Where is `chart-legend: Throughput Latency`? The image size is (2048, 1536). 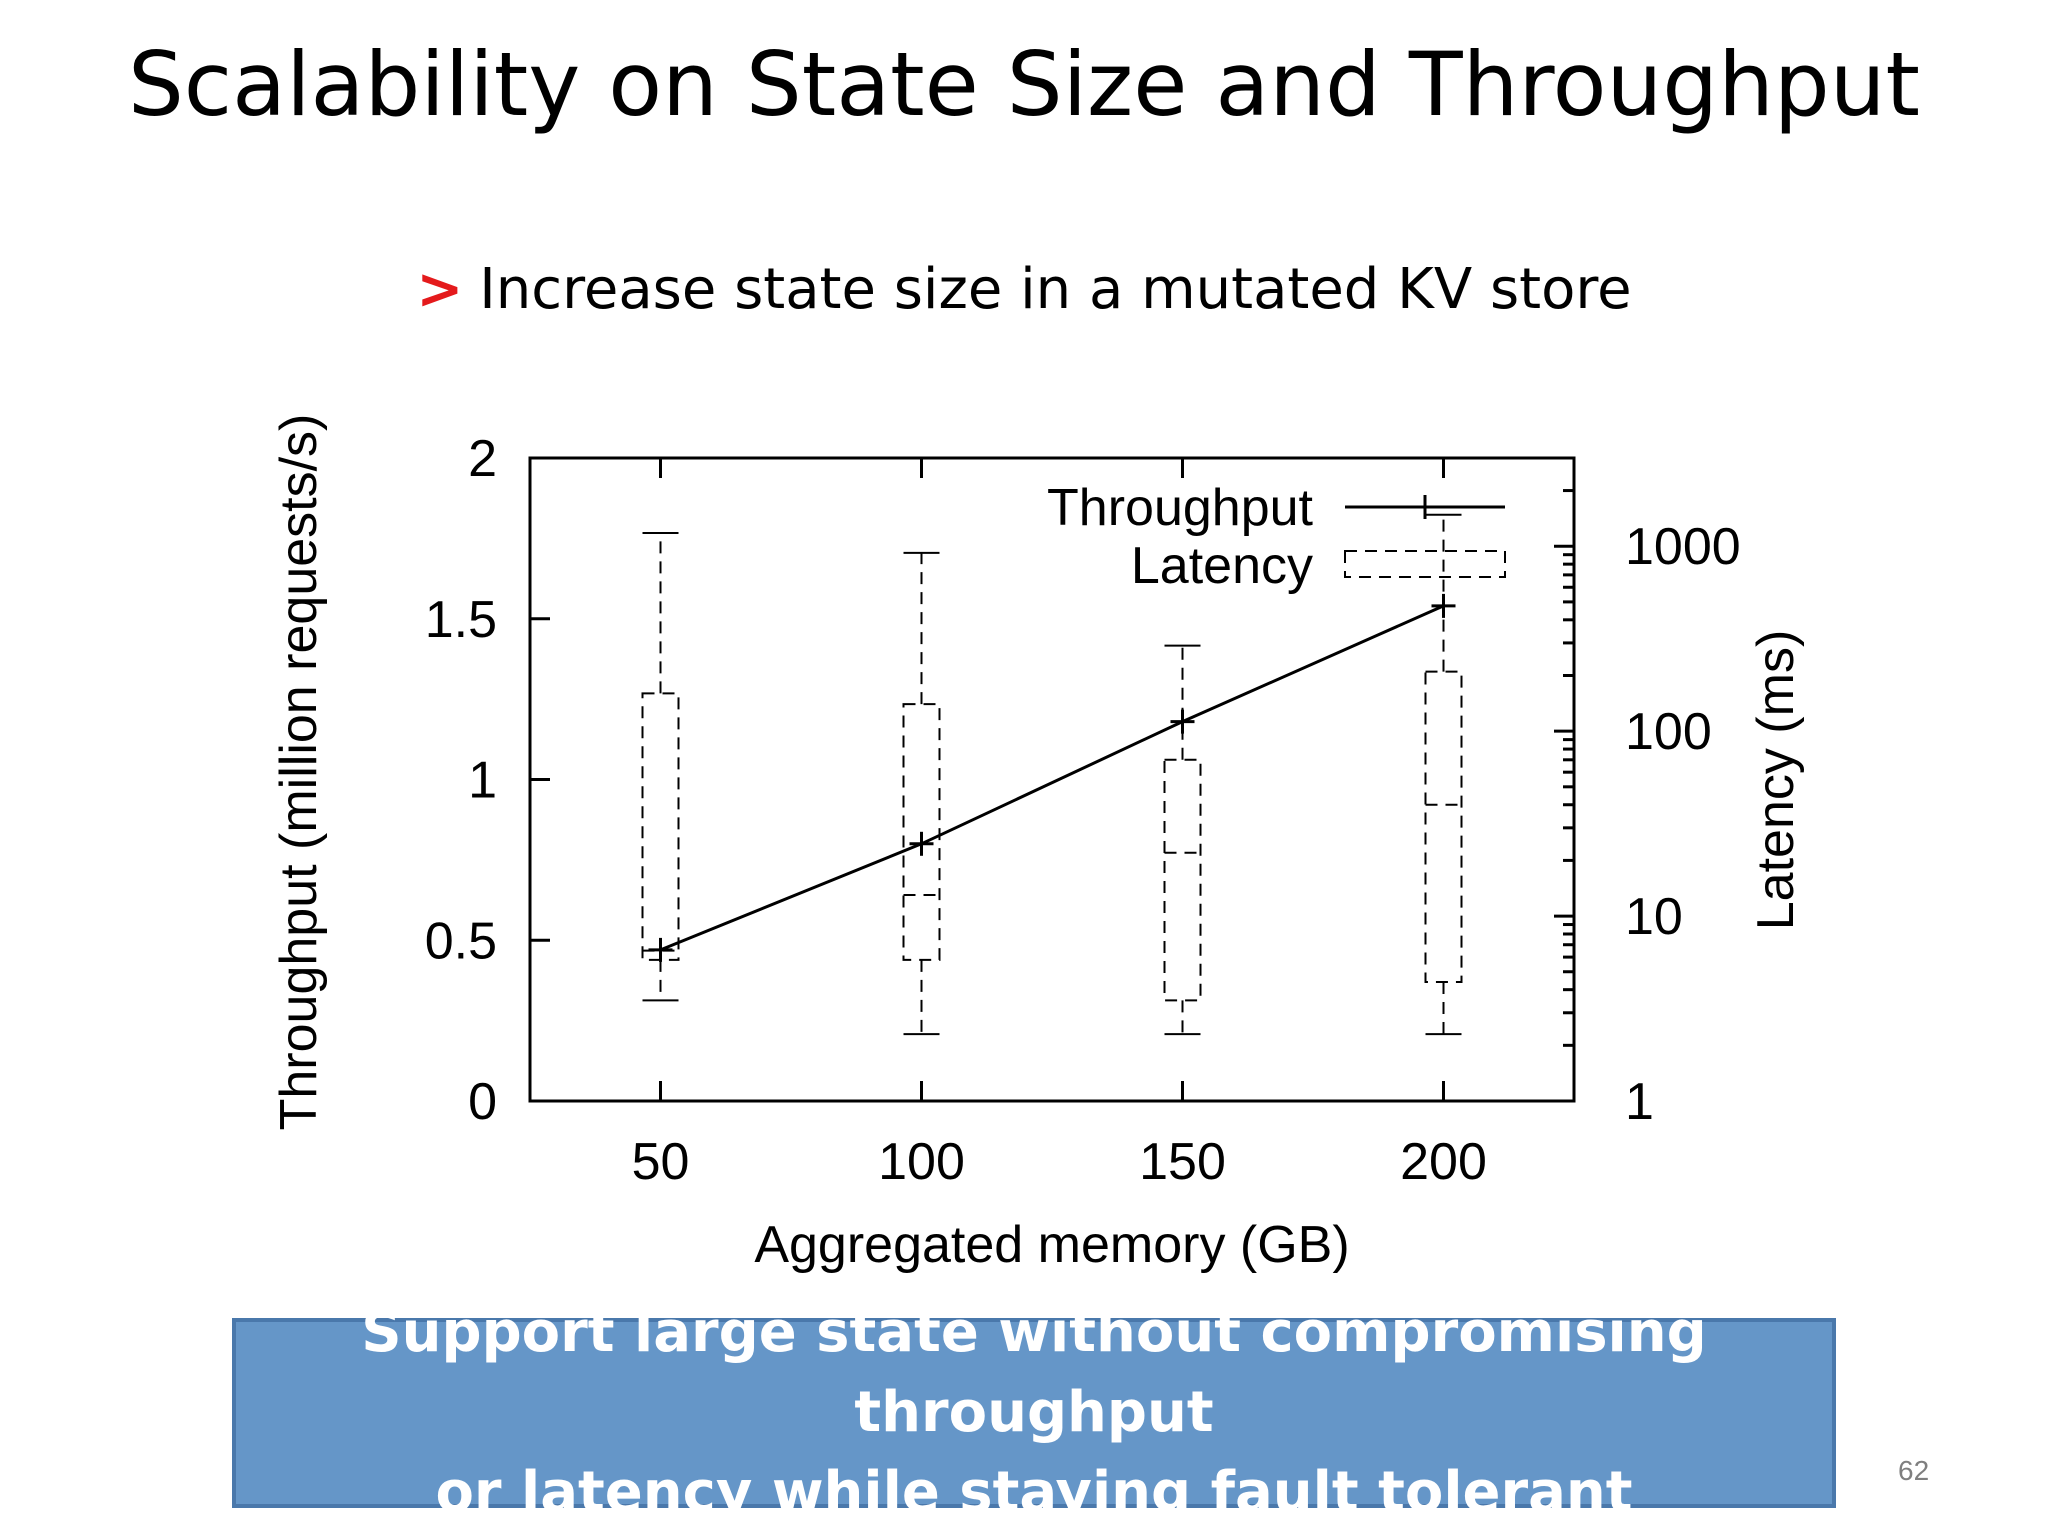
chart-legend: Throughput Latency is located at coordinates (1276, 537).